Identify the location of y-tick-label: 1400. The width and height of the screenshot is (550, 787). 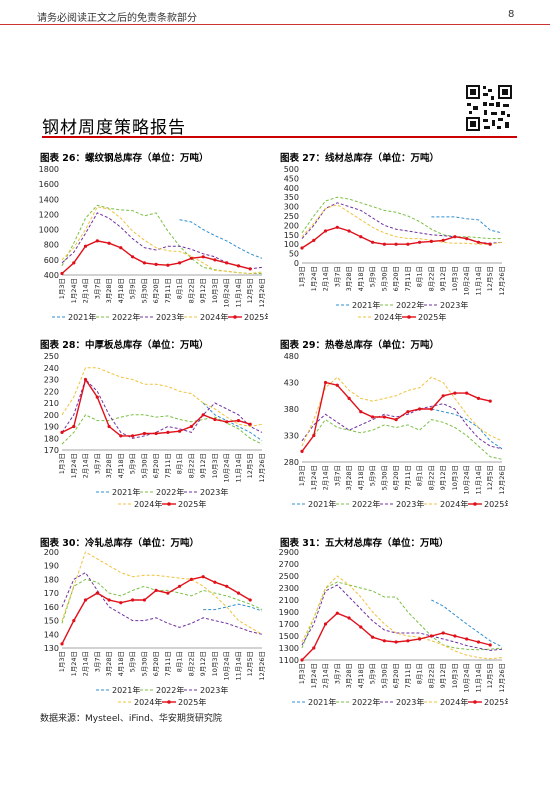
(49, 199).